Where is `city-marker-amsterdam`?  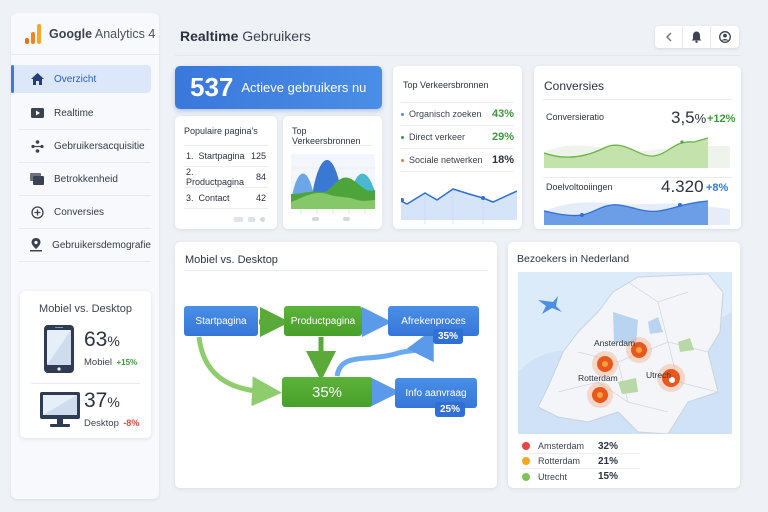
city-marker-amsterdam is located at coordinates (639, 350).